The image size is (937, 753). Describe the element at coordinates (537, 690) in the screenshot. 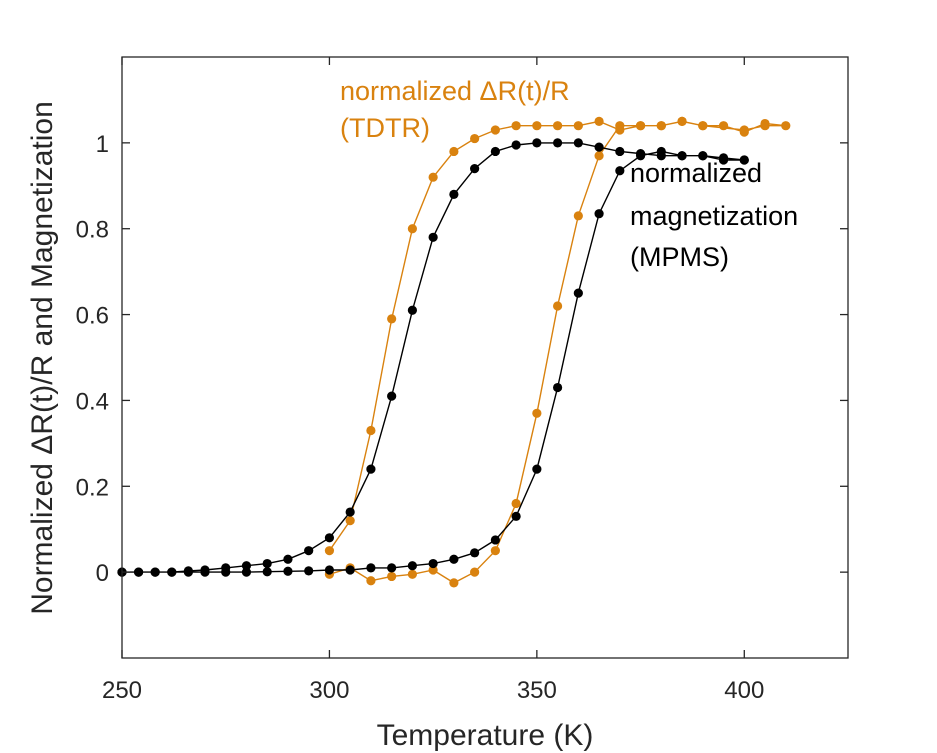

I see `x-tick-label: 350` at that location.